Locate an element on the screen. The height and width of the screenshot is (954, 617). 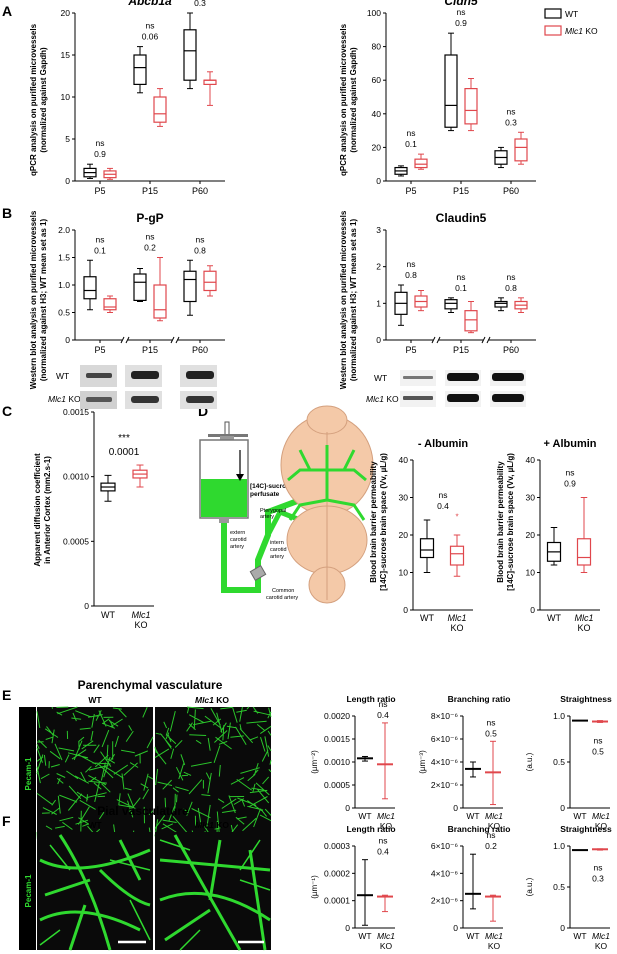
panel-e-stain-label: Pecam-1 is located at coordinates (28, 773).